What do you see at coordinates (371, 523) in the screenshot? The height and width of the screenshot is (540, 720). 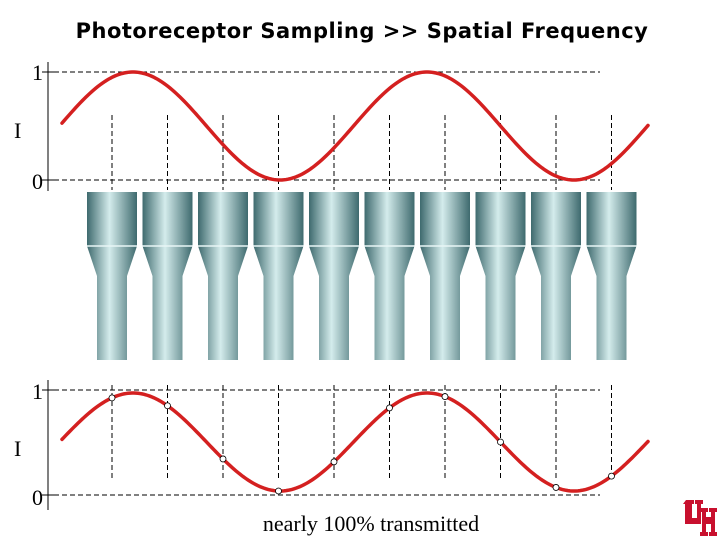 I see `caption: nearly 100% transmitted` at bounding box center [371, 523].